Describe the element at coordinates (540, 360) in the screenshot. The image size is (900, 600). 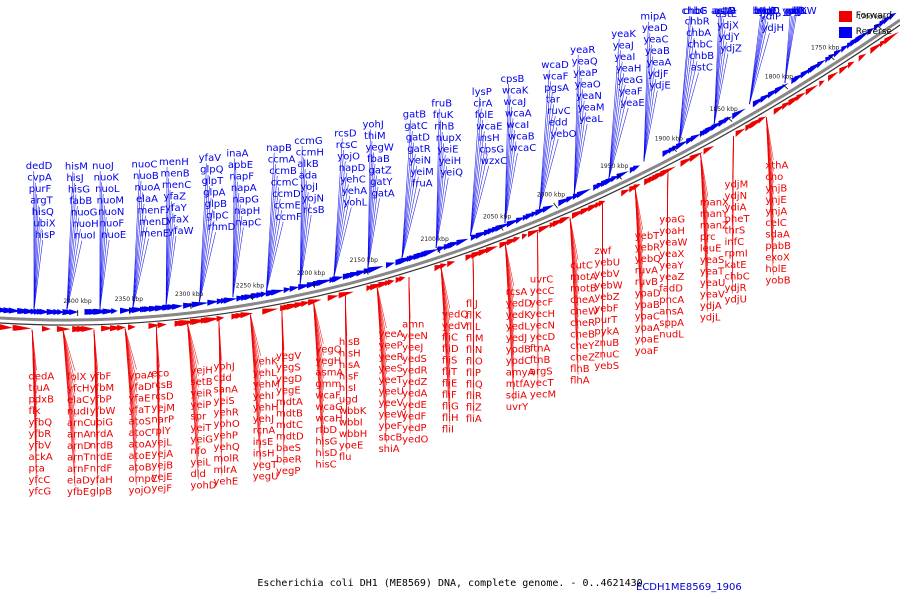
I see `forward-gene-label: ftnB` at that location.